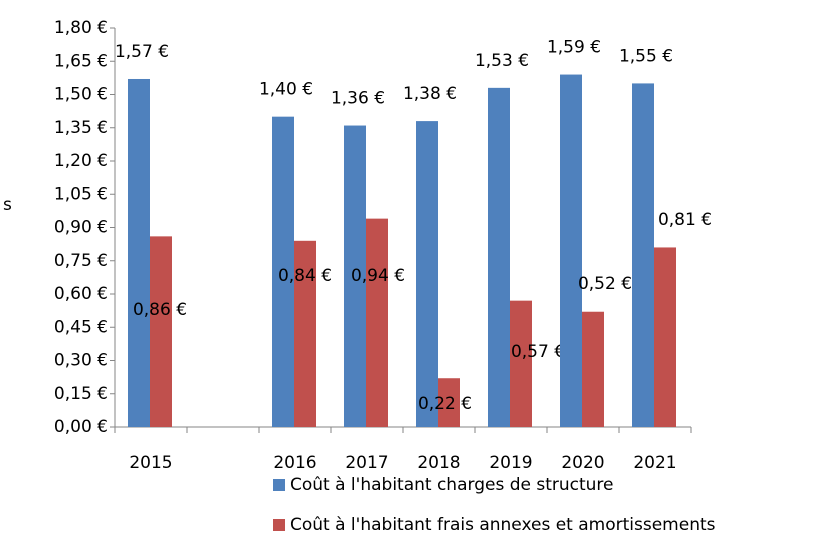 The width and height of the screenshot is (832, 536). What do you see at coordinates (582, 463) in the screenshot?
I see `x-tick-label: 2020` at bounding box center [582, 463].